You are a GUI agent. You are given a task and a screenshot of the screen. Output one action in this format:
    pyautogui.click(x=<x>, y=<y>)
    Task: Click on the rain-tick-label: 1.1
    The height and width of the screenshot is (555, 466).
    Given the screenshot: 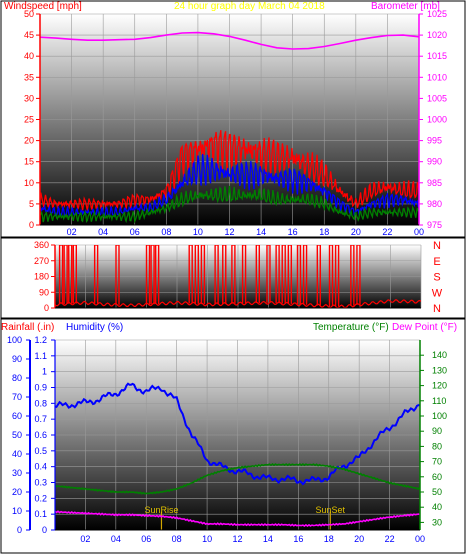 What is the action you would take?
    pyautogui.click(x=40, y=356)
    